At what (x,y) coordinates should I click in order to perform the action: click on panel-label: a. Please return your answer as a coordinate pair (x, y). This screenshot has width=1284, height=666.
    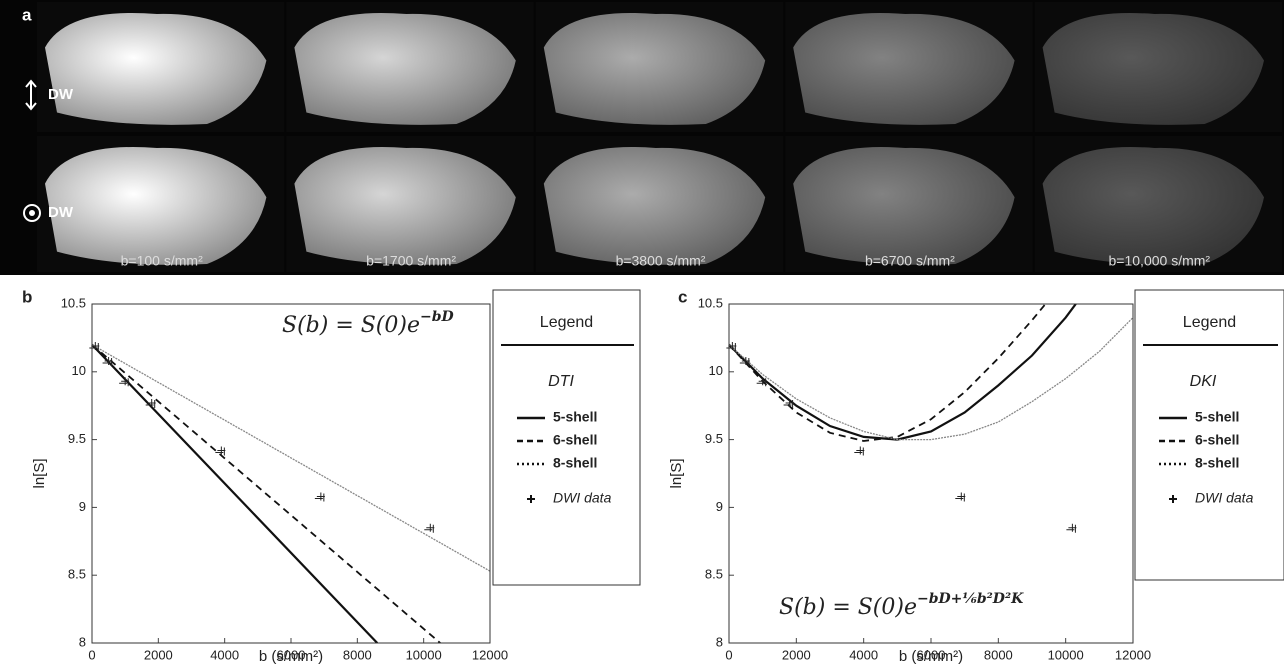
    Looking at the image, I should click on (27, 14).